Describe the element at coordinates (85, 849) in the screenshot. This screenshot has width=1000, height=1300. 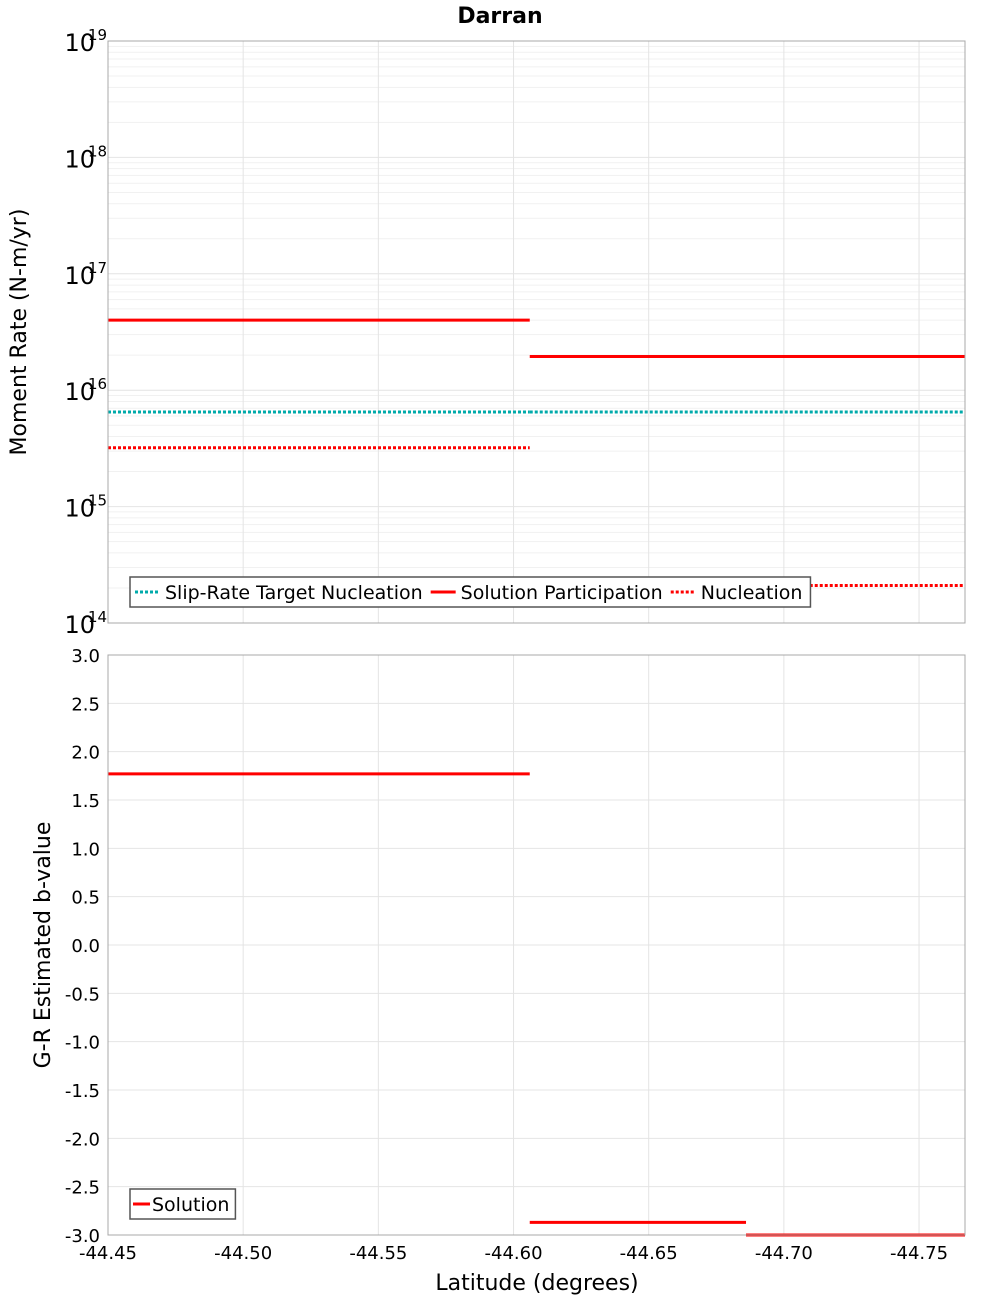
I see `b-value-tick-label: 1.0` at that location.